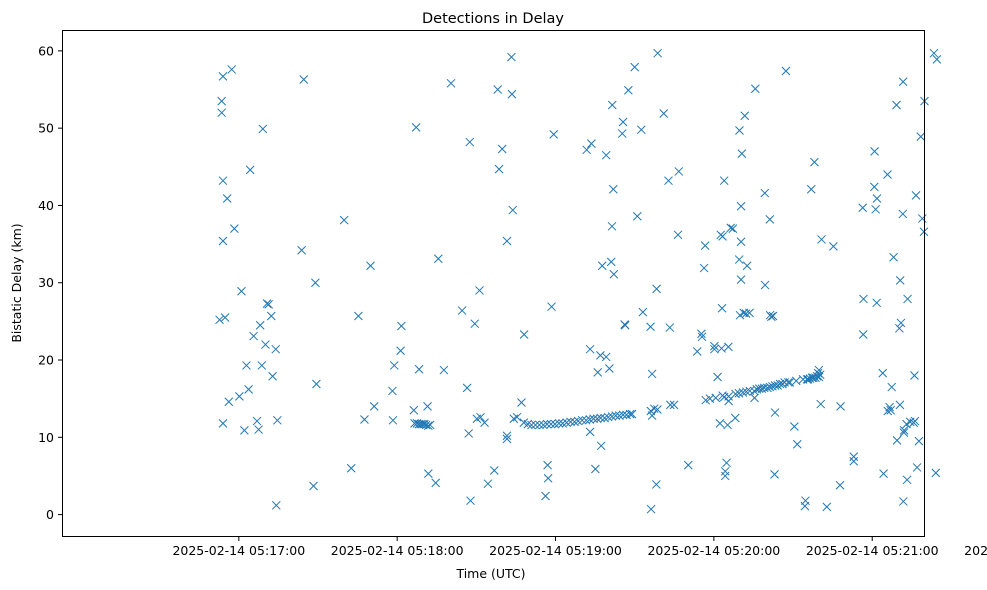 The height and width of the screenshot is (590, 987). What do you see at coordinates (713, 550) in the screenshot?
I see `x-tick-label: 2025-02-14 05:20:00` at bounding box center [713, 550].